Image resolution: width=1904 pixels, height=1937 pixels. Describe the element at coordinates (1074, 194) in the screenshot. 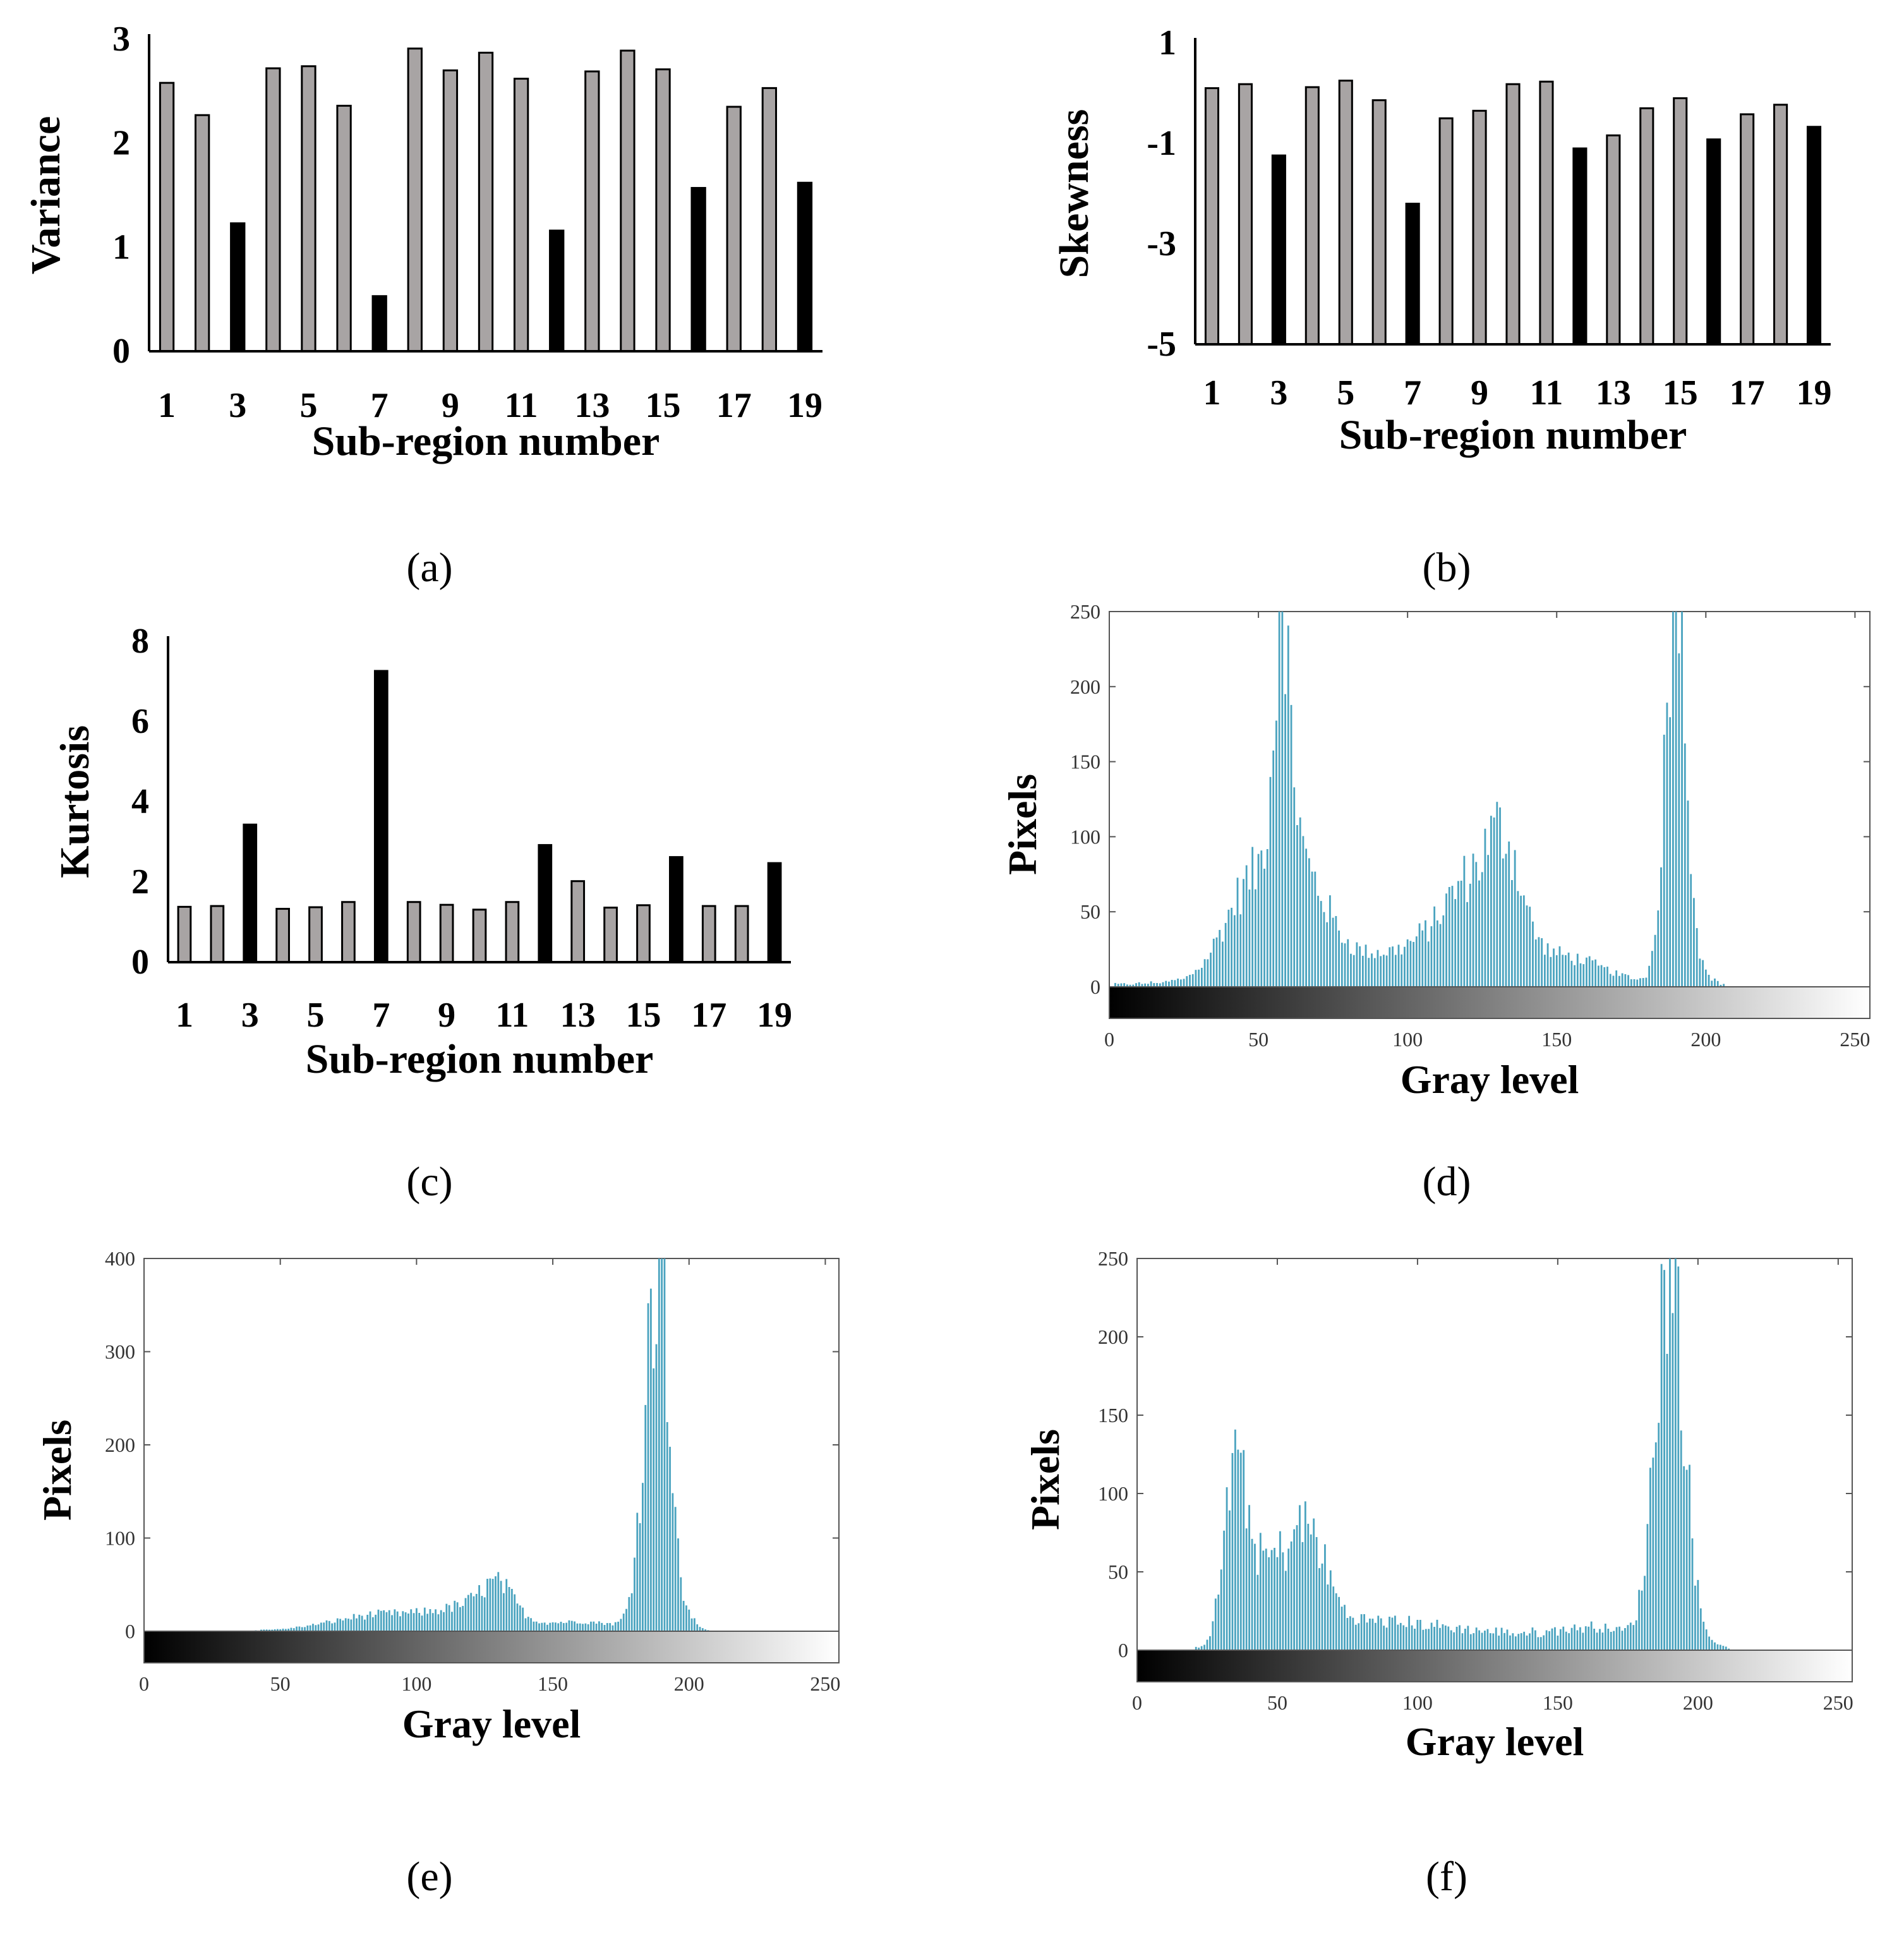

I see `y-axis-title: Skewness` at that location.